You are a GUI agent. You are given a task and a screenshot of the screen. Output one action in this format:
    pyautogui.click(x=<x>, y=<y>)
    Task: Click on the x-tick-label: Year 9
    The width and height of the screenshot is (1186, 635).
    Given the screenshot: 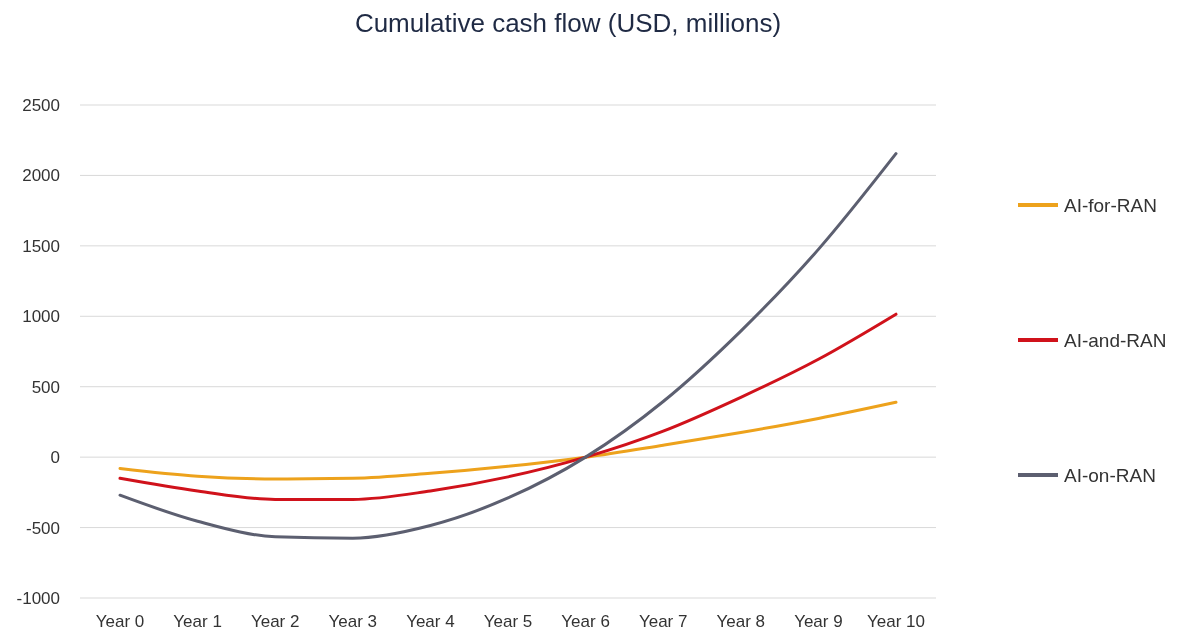 What is the action you would take?
    pyautogui.click(x=818, y=621)
    